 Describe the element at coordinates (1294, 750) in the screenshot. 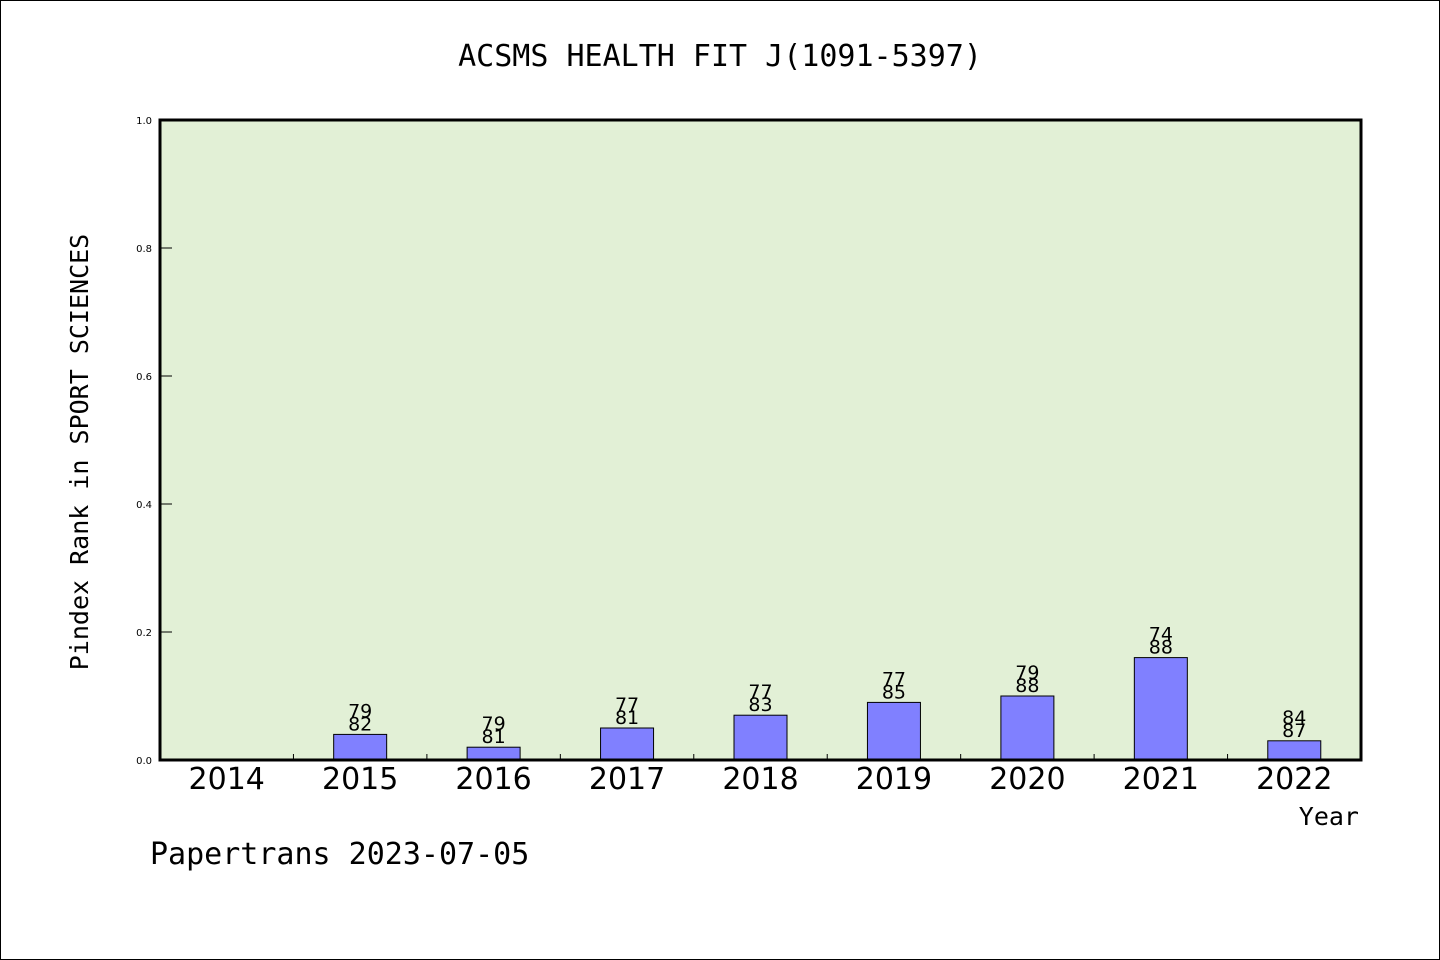

I see `bar-2022` at that location.